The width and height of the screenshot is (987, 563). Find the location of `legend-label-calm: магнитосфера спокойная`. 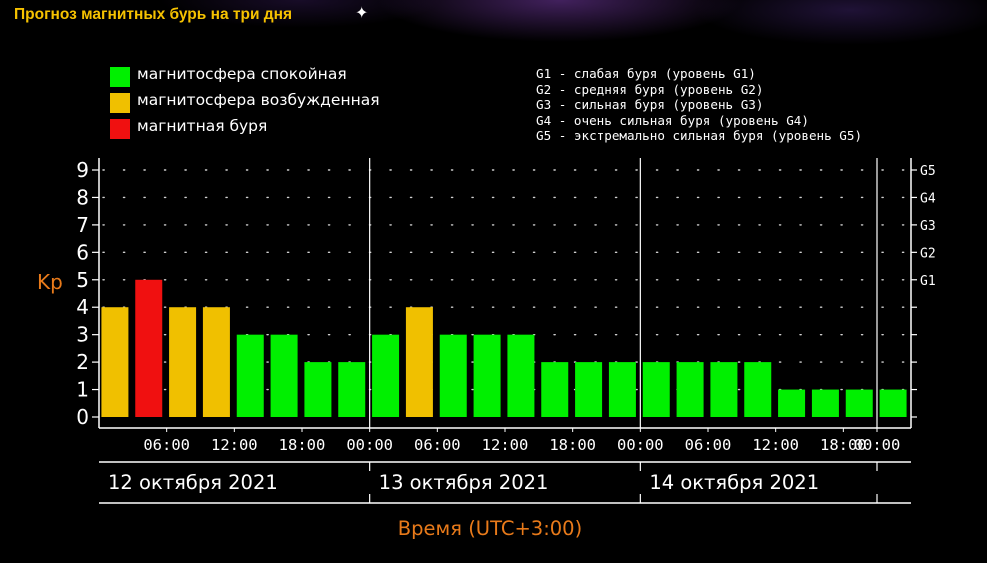

legend-label-calm: магнитосфера спокойная is located at coordinates (242, 74).